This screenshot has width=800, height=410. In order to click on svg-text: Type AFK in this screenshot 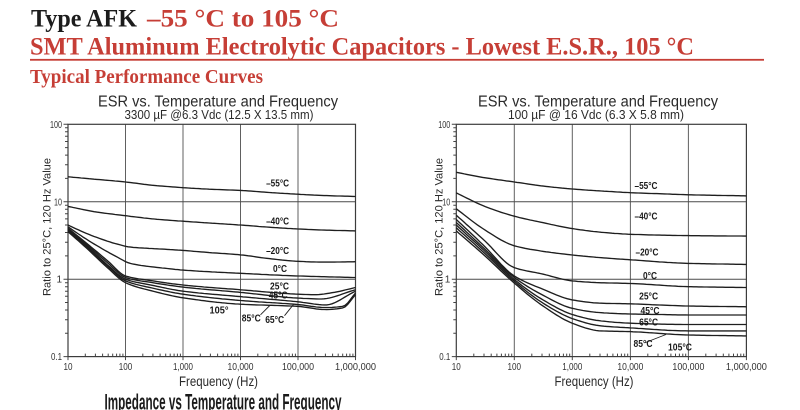, I will do `click(84, 18)`.